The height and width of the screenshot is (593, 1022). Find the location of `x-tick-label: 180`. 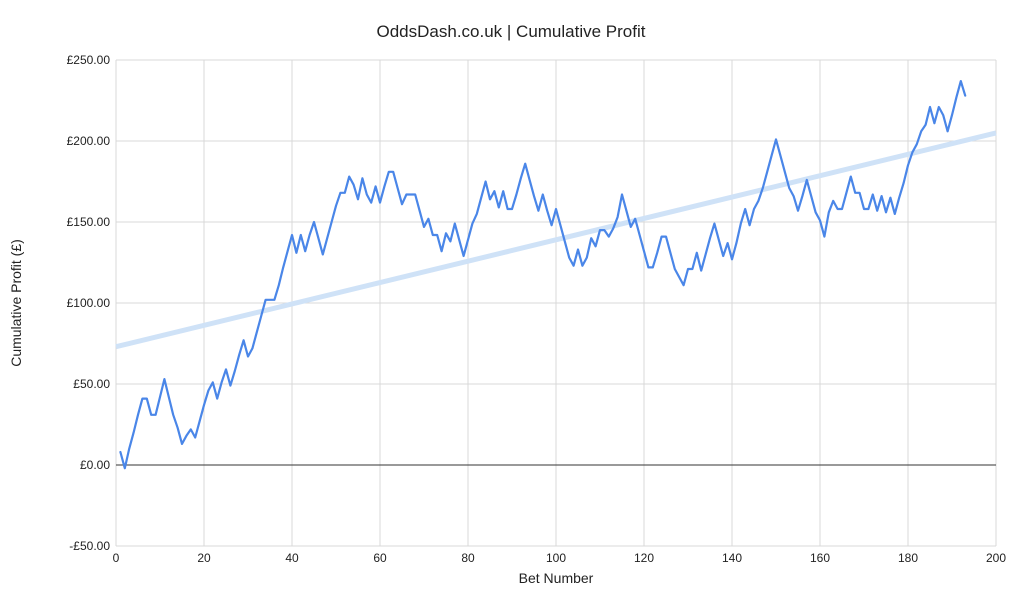

x-tick-label: 180 is located at coordinates (908, 558).